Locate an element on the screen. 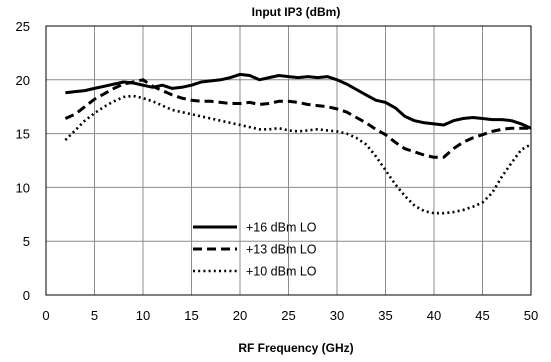 This screenshot has height=362, width=551. x-tick-label: 20 is located at coordinates (240, 315).